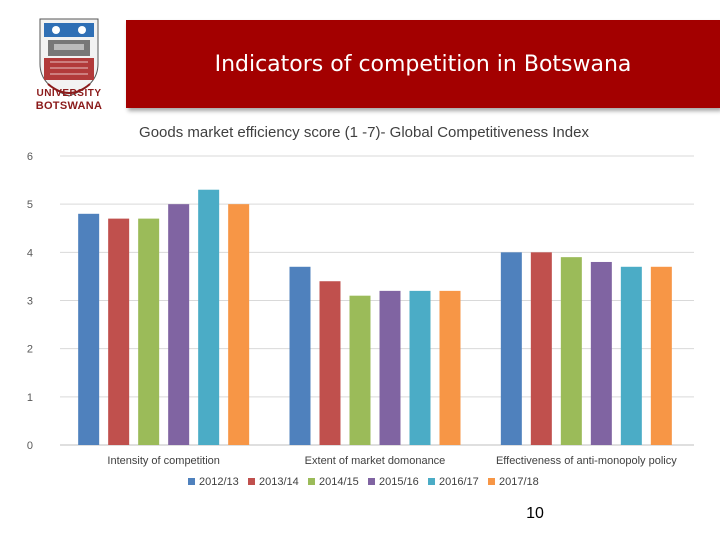 Image resolution: width=720 pixels, height=540 pixels. What do you see at coordinates (30, 253) in the screenshot?
I see `y-tick-label: 4` at bounding box center [30, 253].